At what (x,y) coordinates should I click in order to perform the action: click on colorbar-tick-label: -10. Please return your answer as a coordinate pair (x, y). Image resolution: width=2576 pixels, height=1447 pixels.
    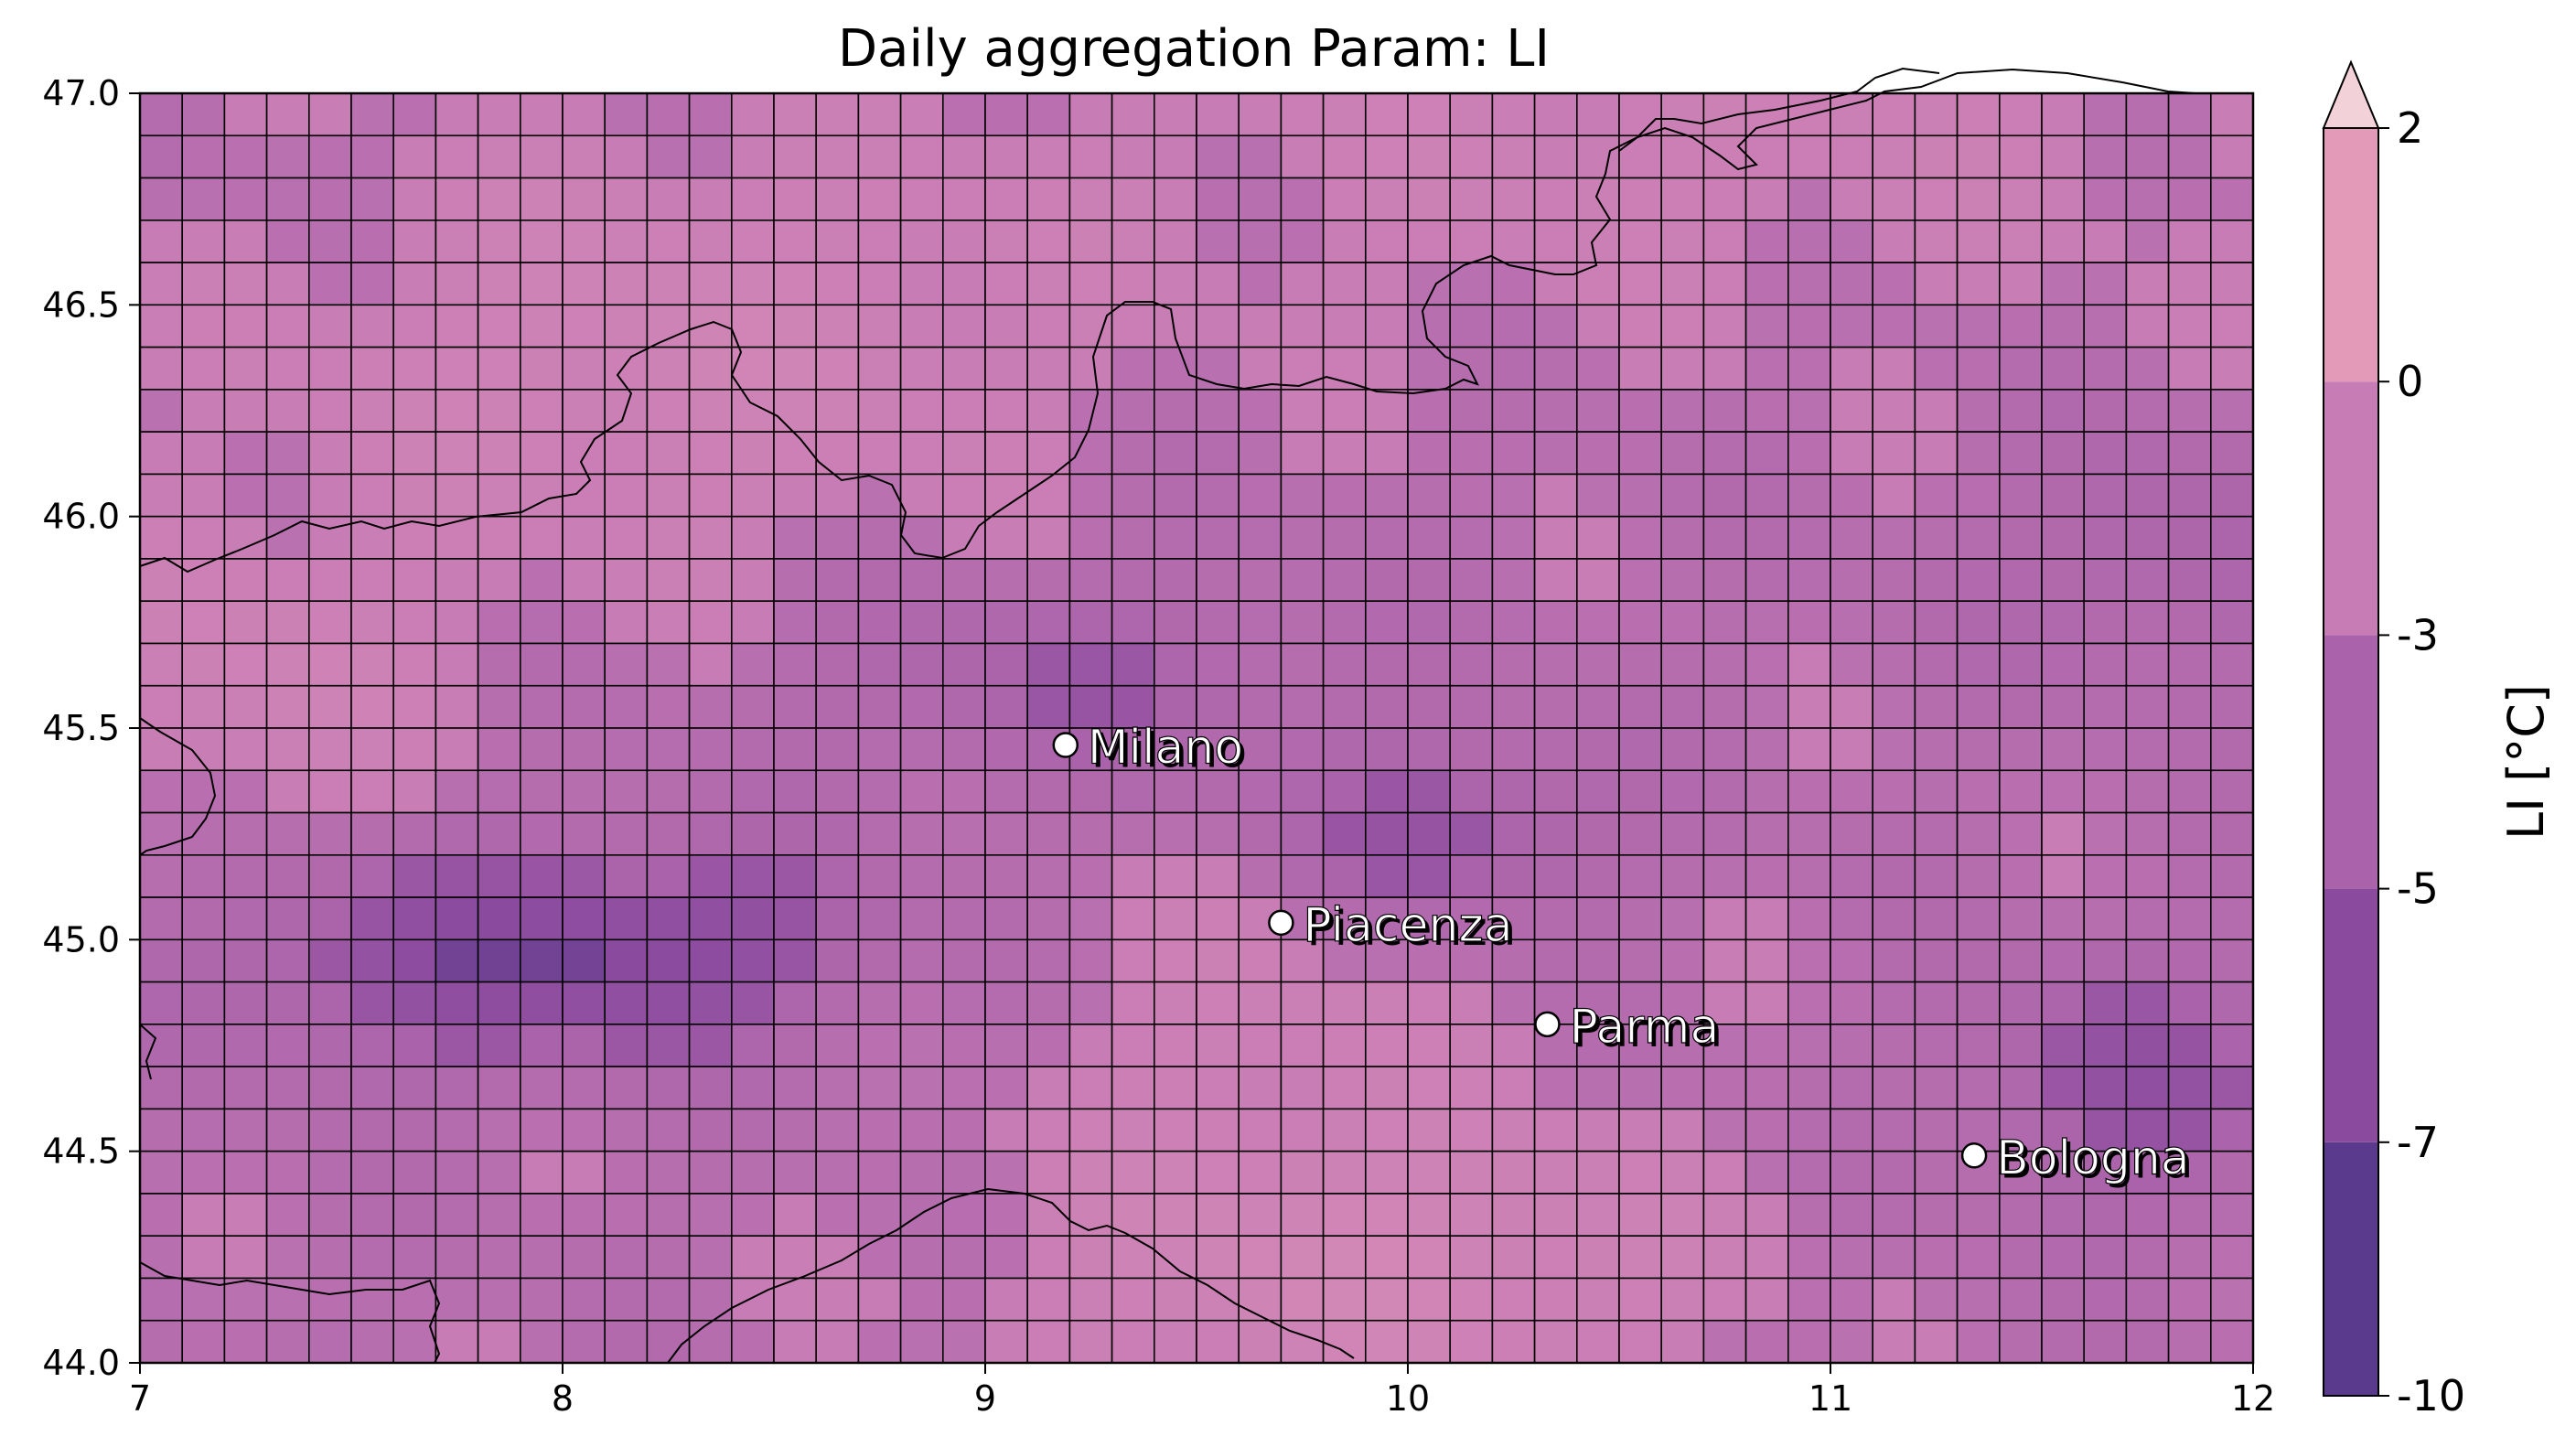
    Looking at the image, I should click on (2431, 1396).